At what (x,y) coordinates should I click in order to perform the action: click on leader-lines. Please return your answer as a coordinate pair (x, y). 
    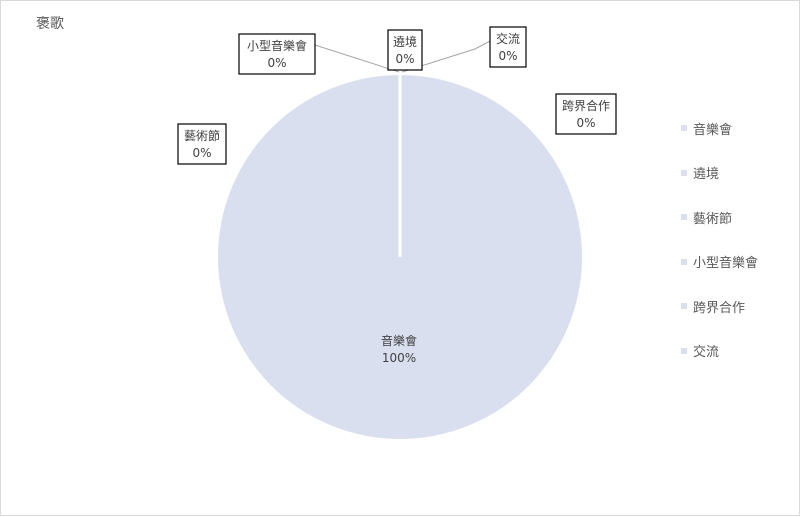
    Looking at the image, I should click on (402, 56).